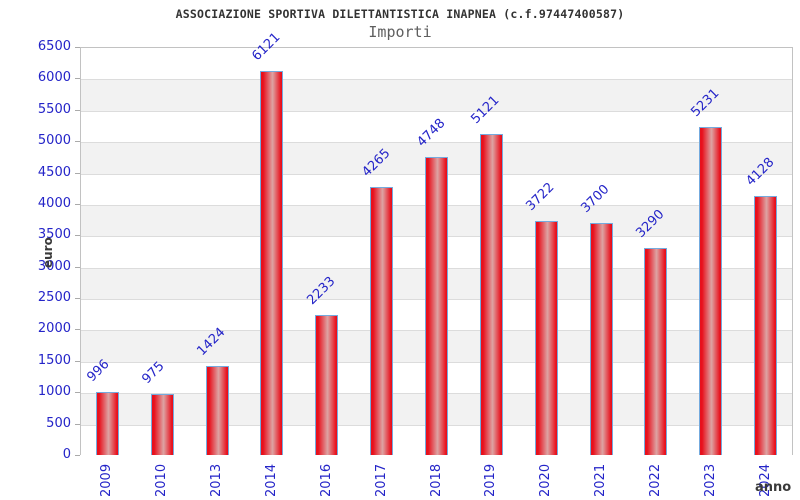 This screenshot has height=500, width=800. What do you see at coordinates (217, 480) in the screenshot?
I see `x-tick-label: 2013` at bounding box center [217, 480].